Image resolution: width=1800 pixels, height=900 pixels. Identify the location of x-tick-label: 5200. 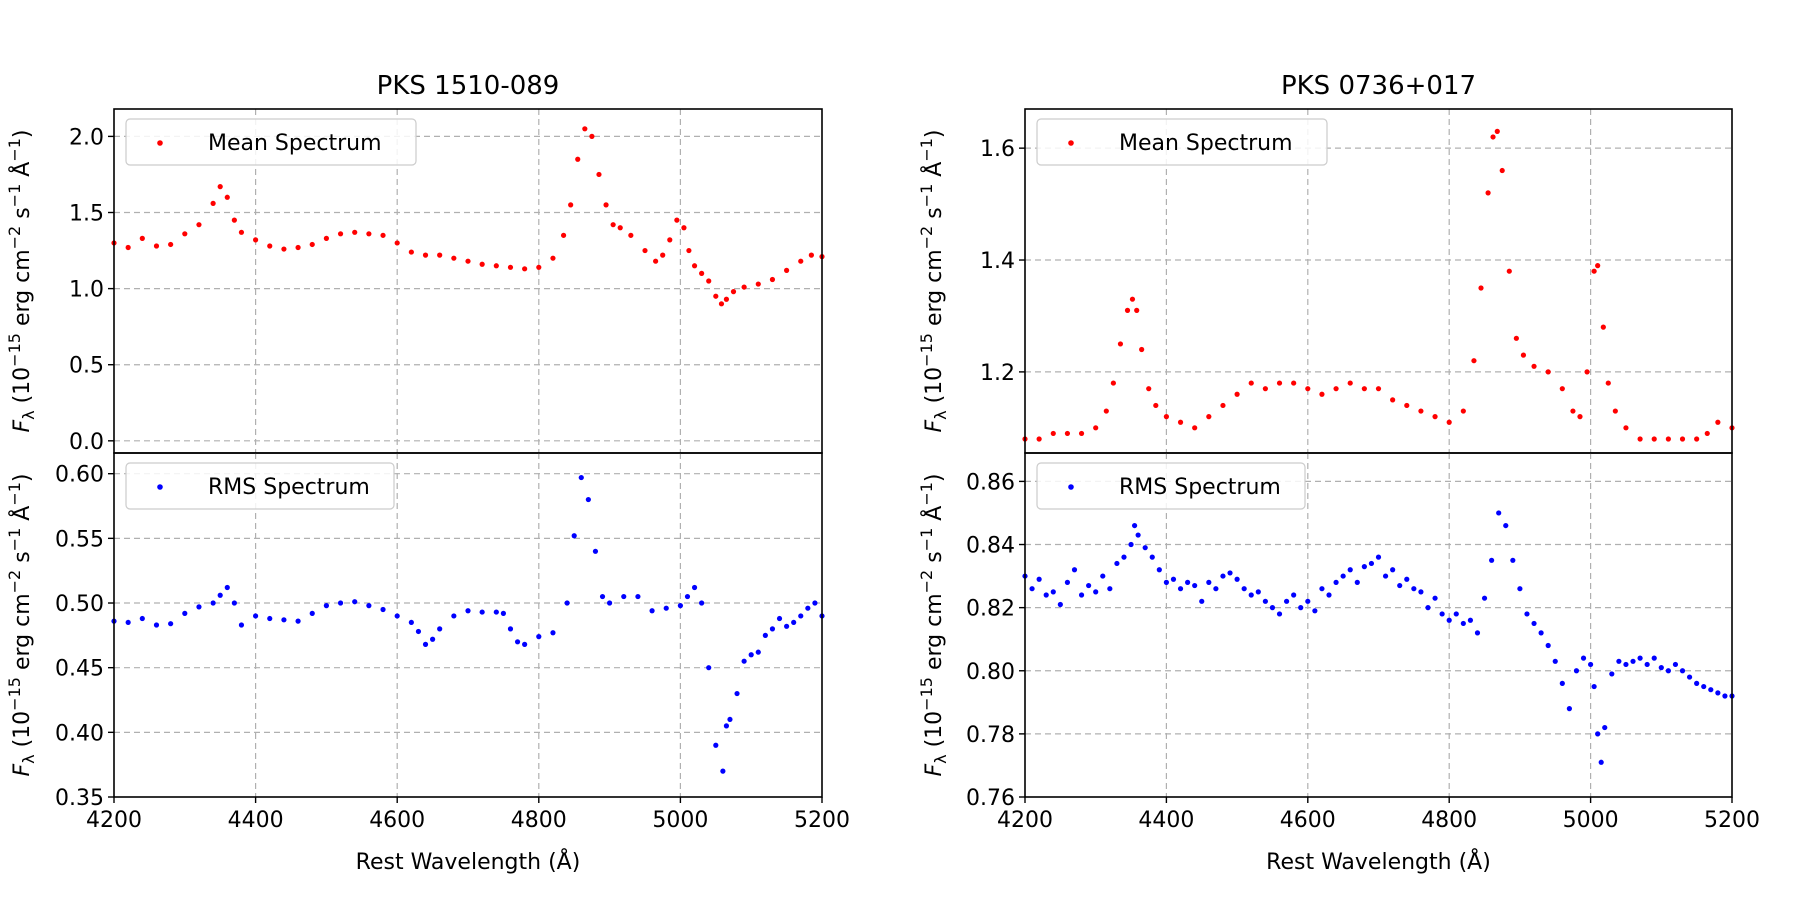
(822, 820).